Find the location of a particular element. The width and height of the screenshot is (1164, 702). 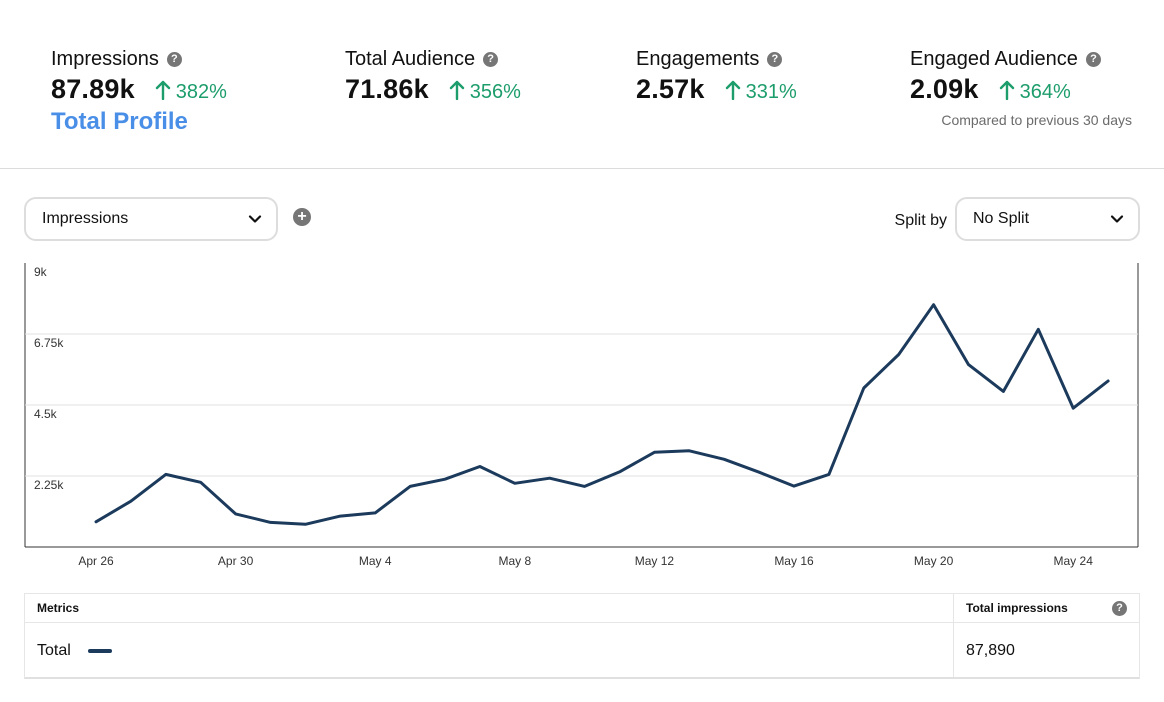

stat-change: 382% is located at coordinates (191, 91).